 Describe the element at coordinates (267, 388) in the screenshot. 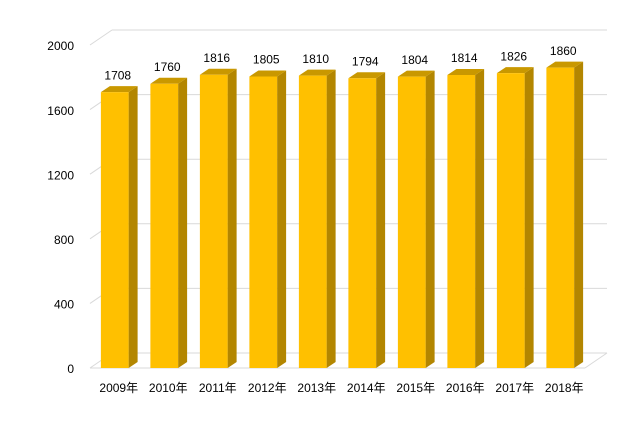

I see `x-tick-label: 2012年` at that location.